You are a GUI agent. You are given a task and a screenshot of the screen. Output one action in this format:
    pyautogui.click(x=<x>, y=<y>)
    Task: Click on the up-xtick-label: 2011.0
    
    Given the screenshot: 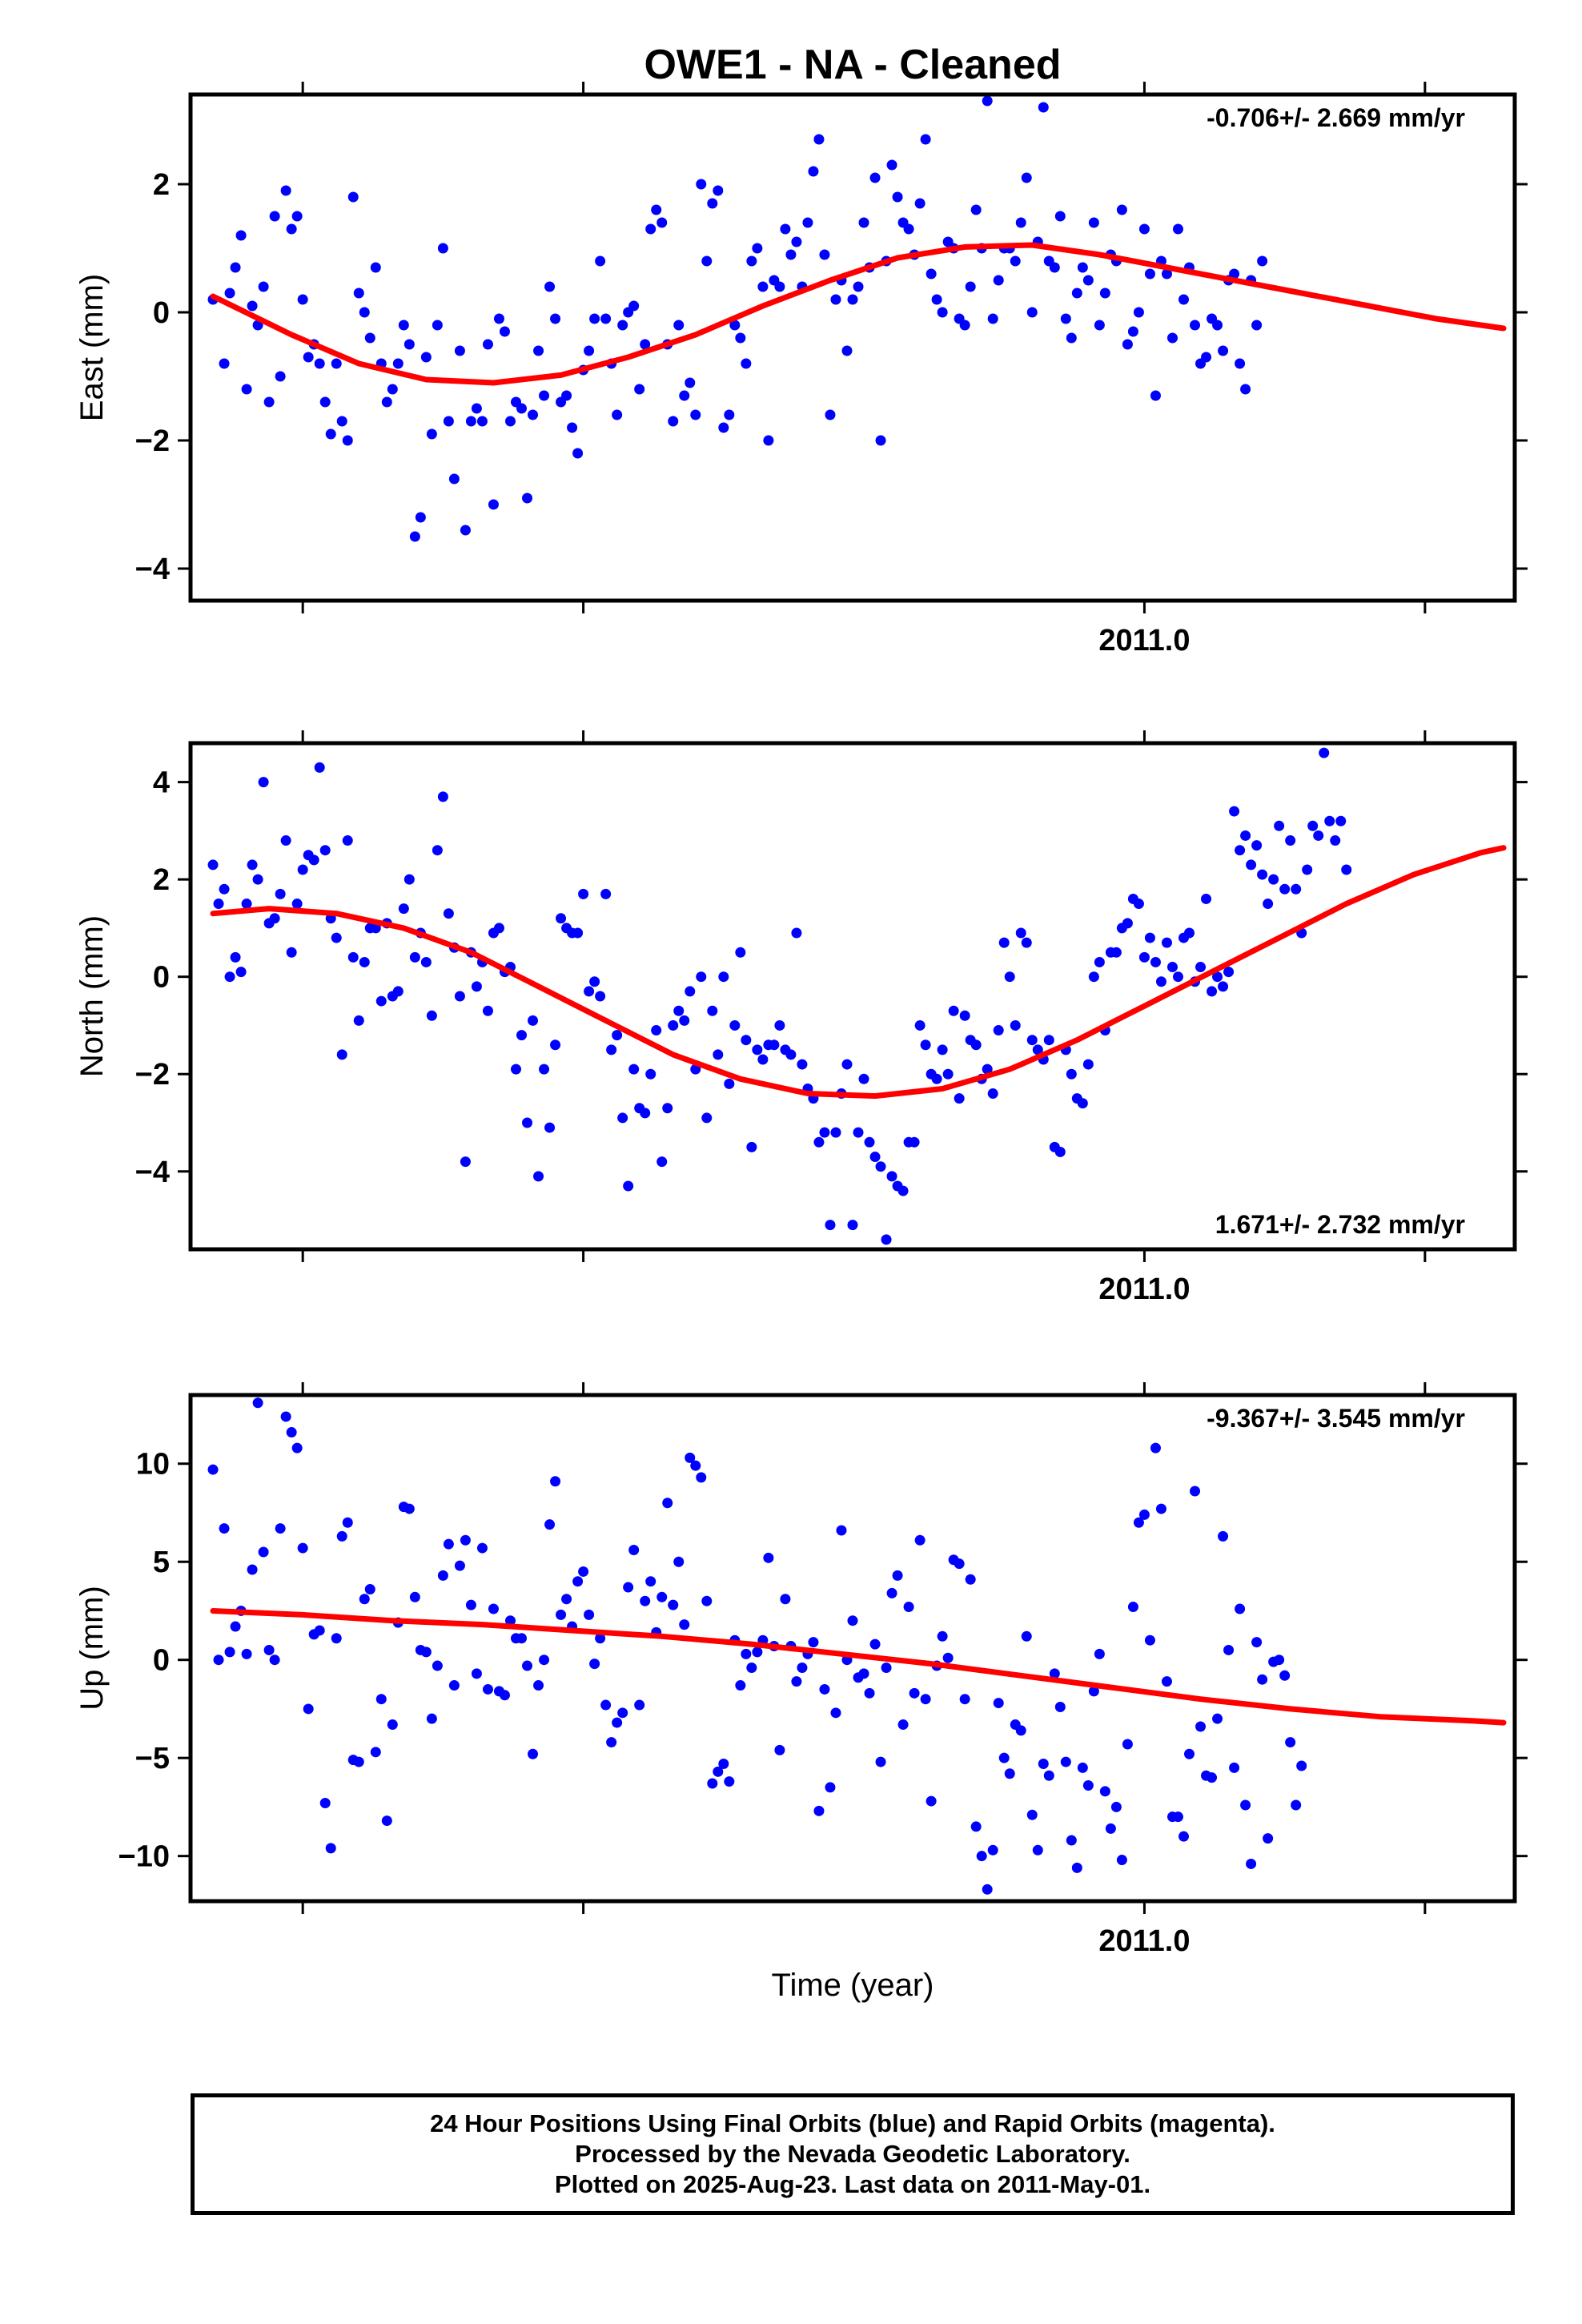 What is the action you would take?
    pyautogui.click(x=1144, y=1941)
    